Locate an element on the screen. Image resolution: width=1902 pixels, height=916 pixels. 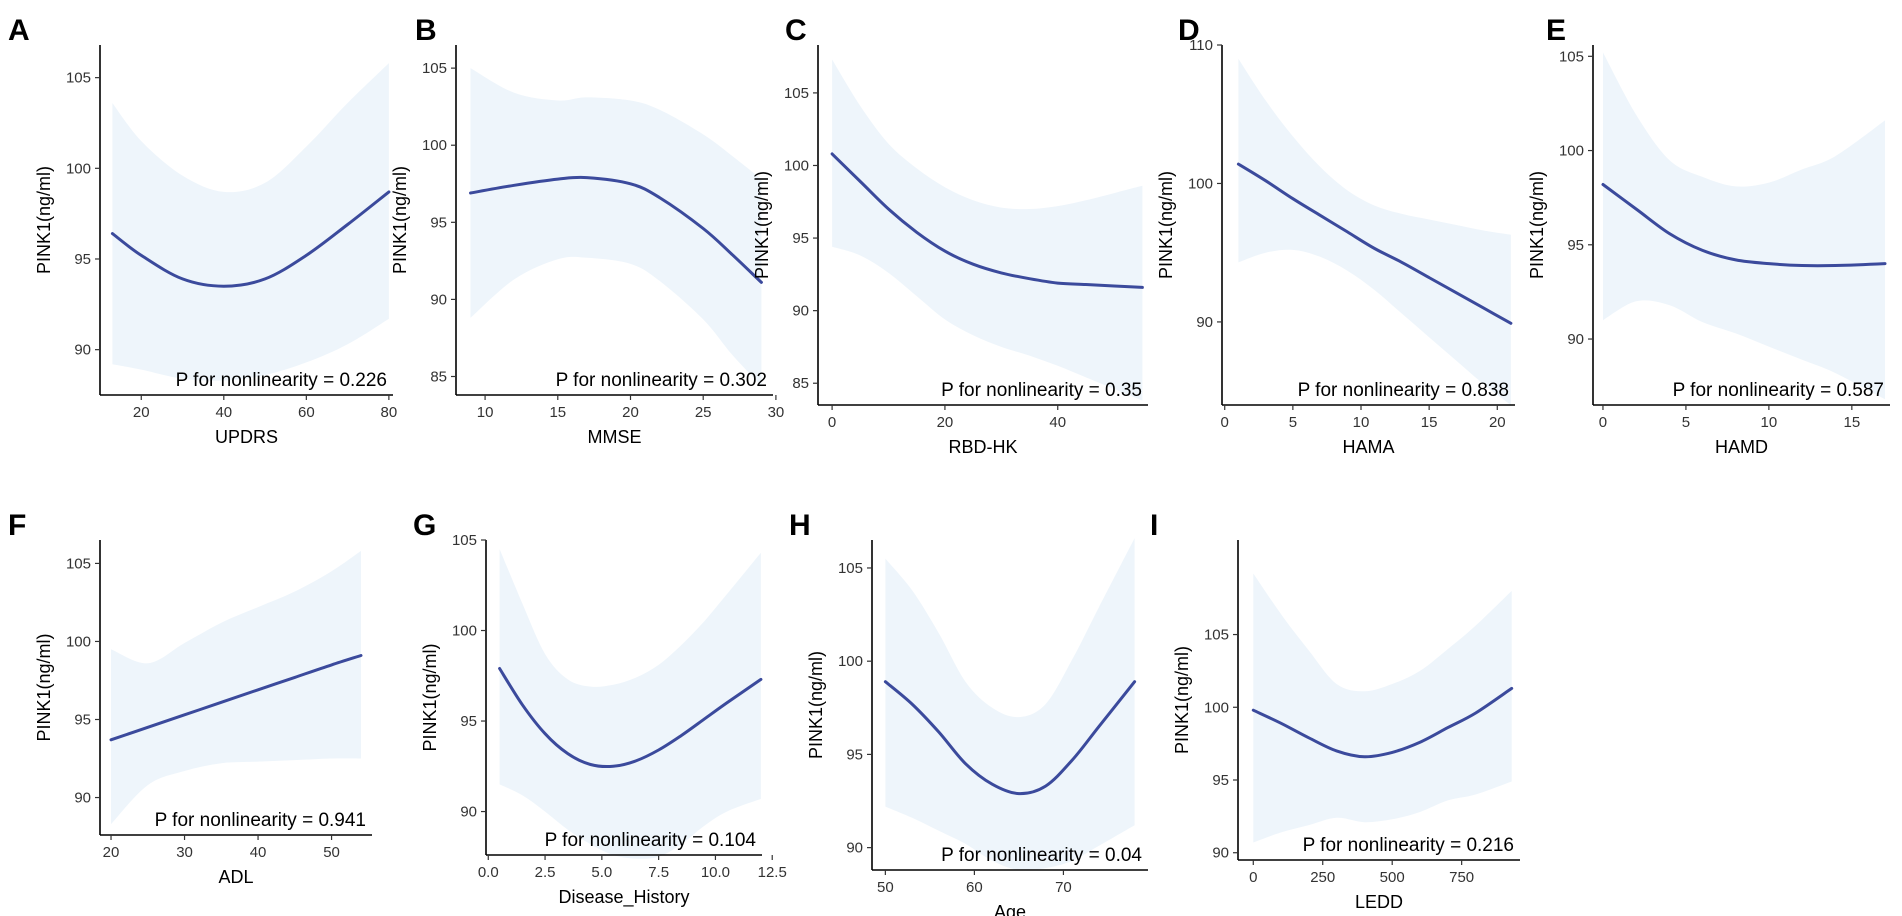
fitted-curve-h is located at coordinates (1010, 738).